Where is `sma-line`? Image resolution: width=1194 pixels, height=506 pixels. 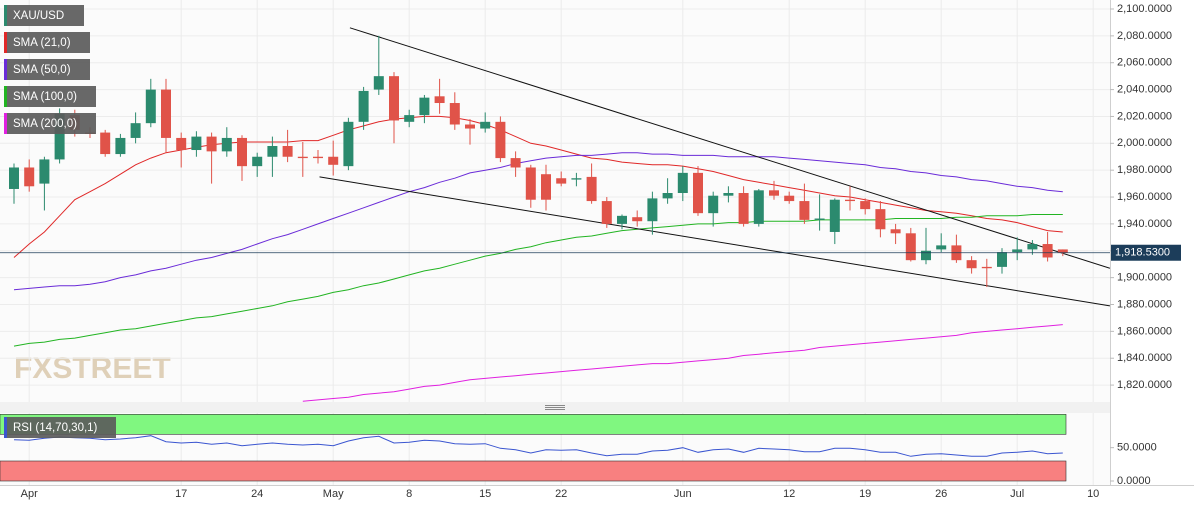
sma-line is located at coordinates (682, 363).